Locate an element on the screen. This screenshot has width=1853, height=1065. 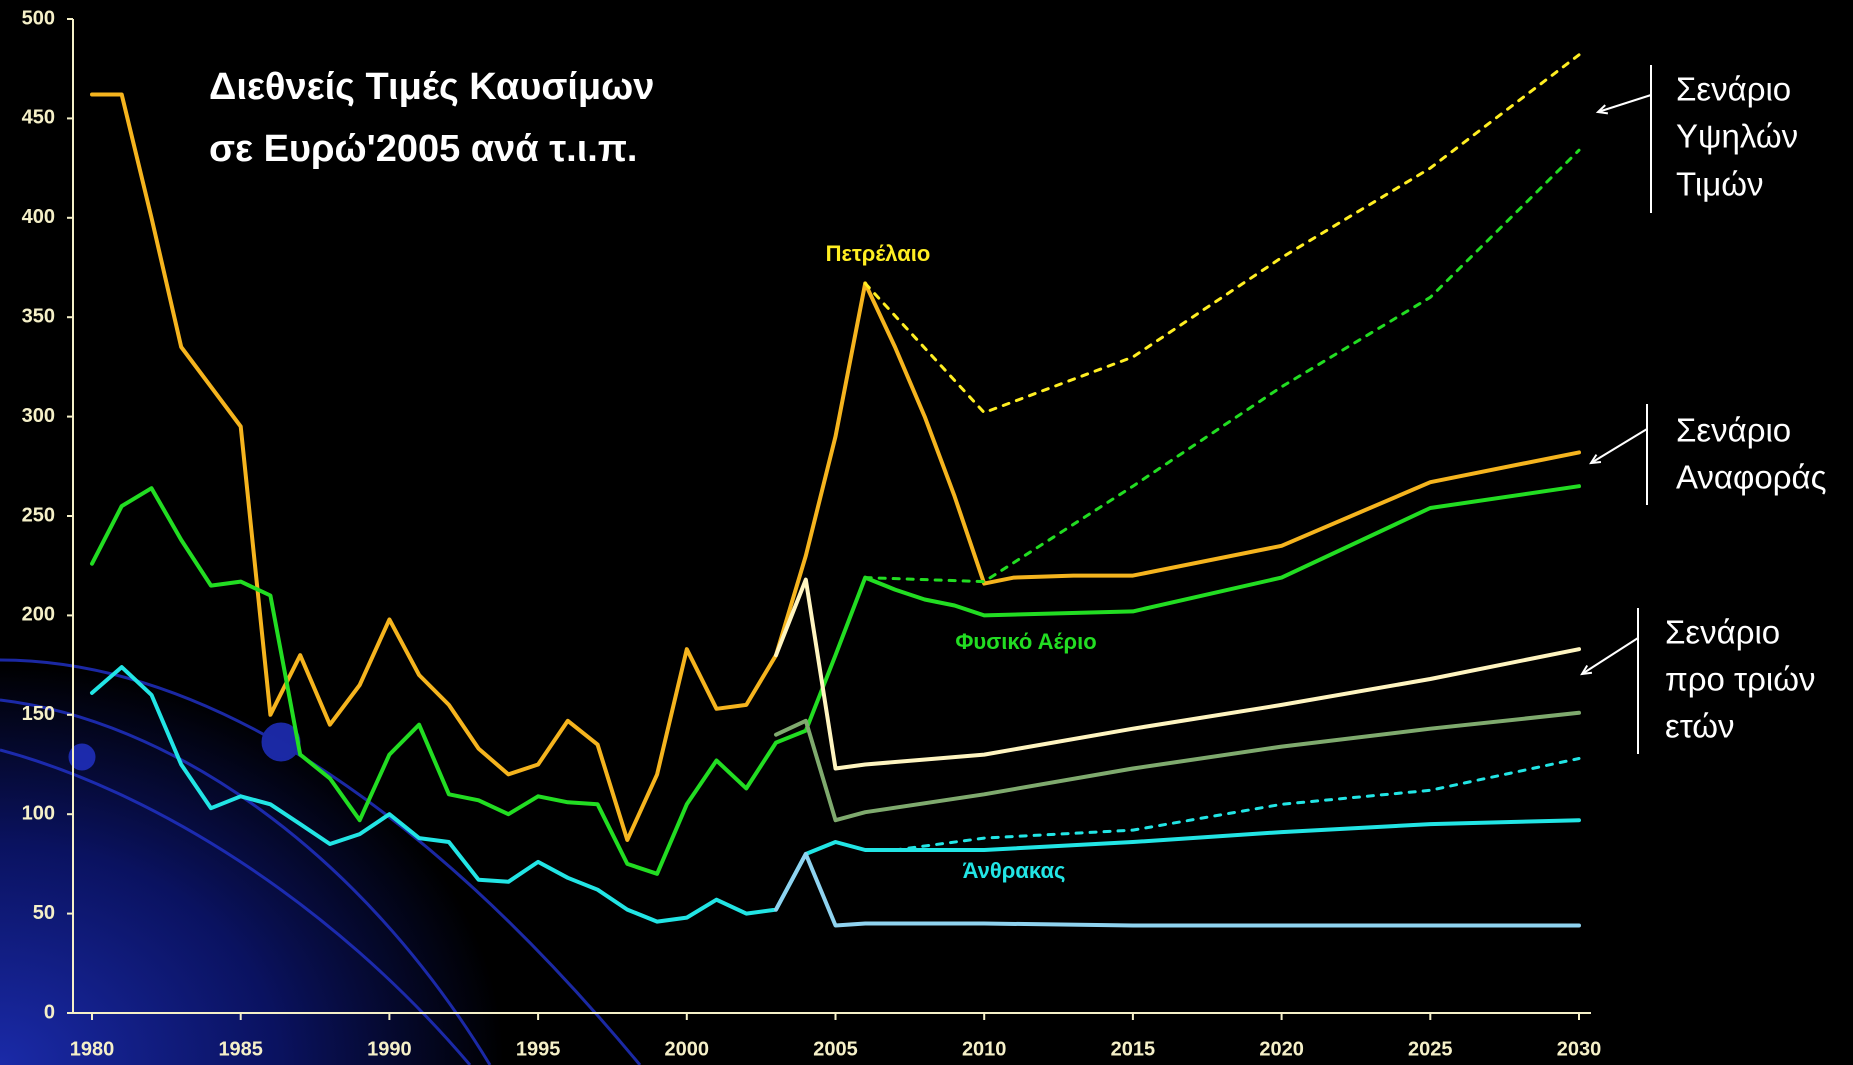
y-tick-label: 400 is located at coordinates (38, 217).